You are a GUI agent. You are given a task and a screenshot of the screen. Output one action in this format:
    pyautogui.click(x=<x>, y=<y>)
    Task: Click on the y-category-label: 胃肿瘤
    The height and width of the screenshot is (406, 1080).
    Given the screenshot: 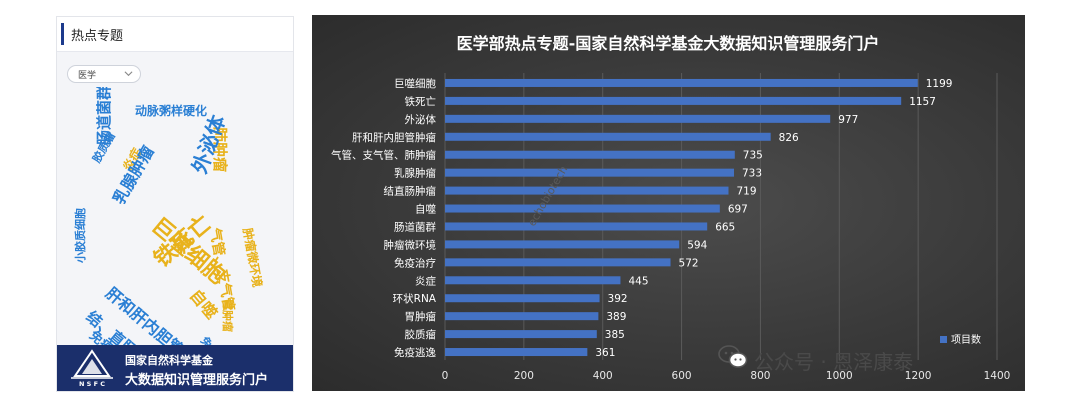 What is the action you would take?
    pyautogui.click(x=421, y=316)
    